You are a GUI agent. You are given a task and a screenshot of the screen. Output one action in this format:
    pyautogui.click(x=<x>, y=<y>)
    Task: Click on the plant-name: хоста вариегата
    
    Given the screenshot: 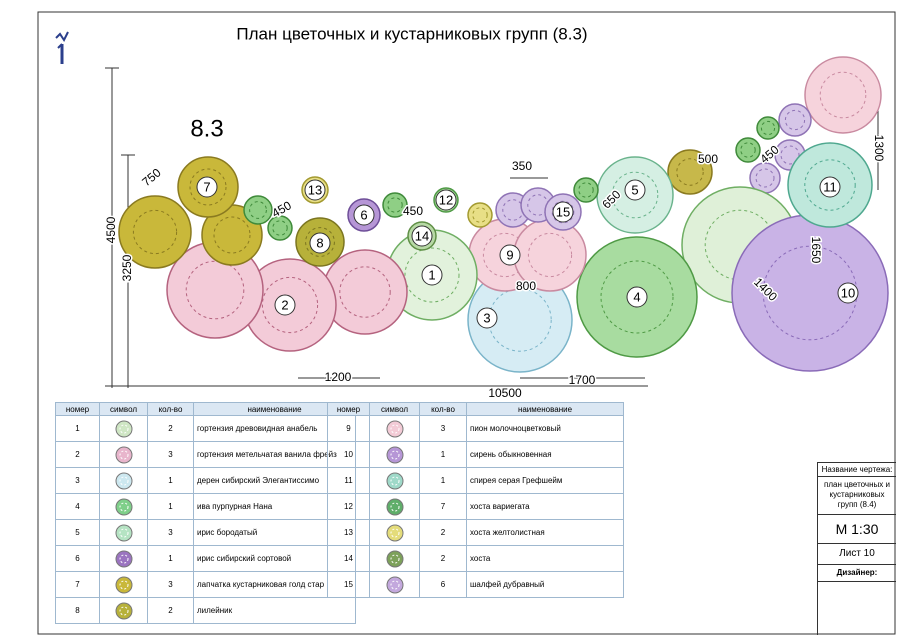 What is the action you would take?
    pyautogui.click(x=545, y=506)
    